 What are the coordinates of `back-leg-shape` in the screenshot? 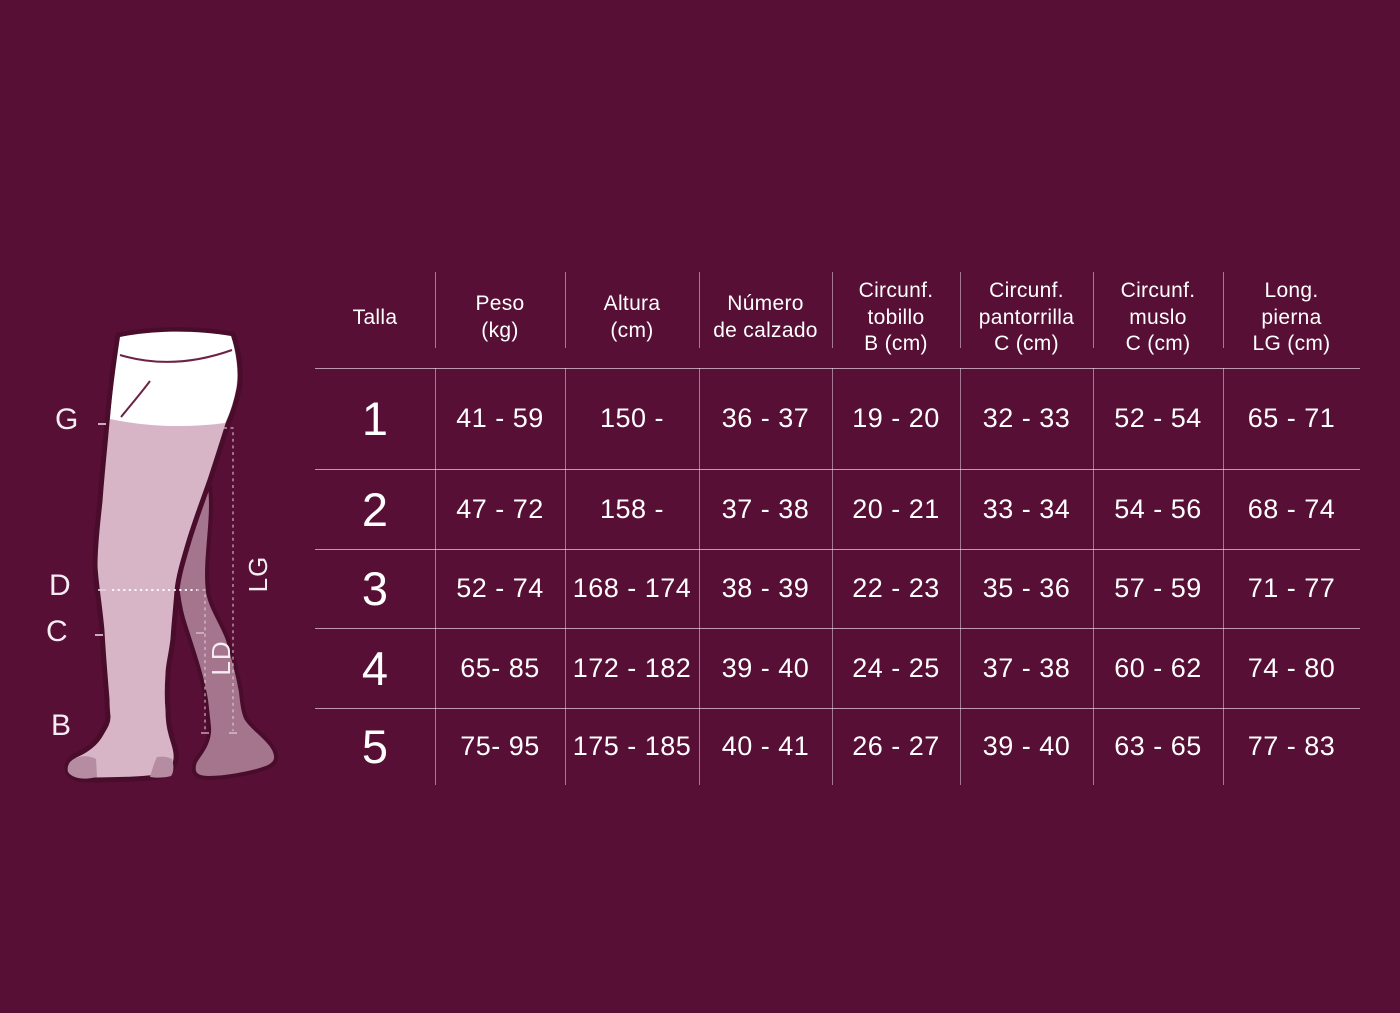 It's located at (226, 628).